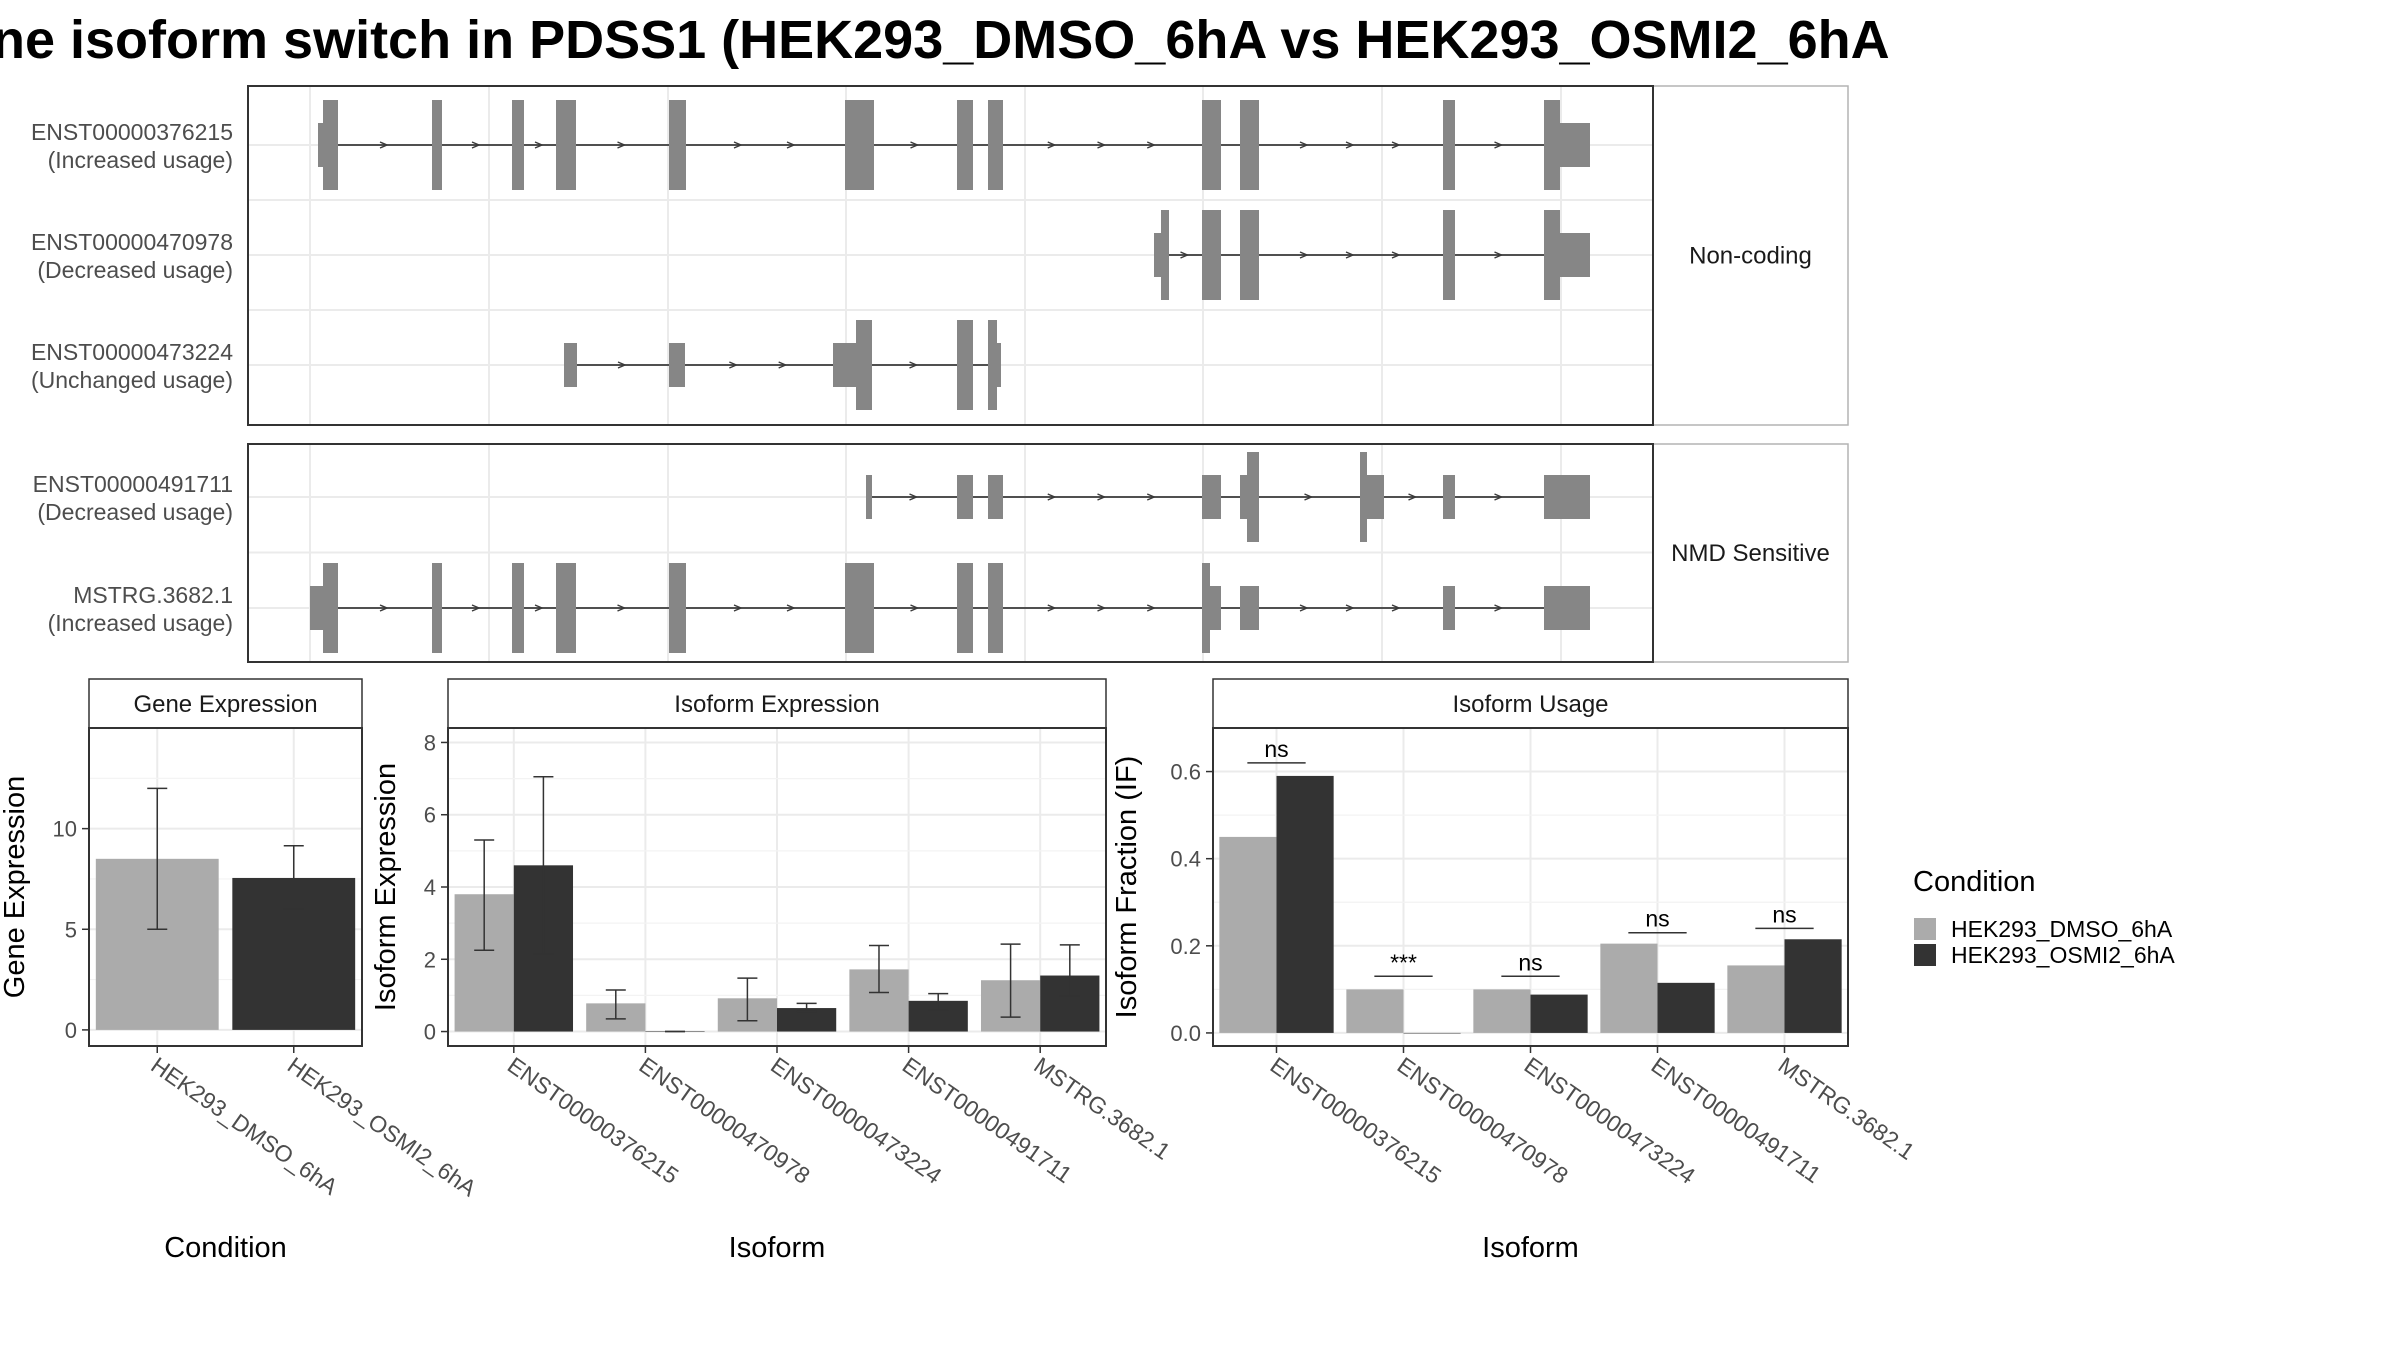 The height and width of the screenshot is (1350, 2400). Describe the element at coordinates (132, 352) in the screenshot. I see `transcript-id: ENST00000473224` at that location.